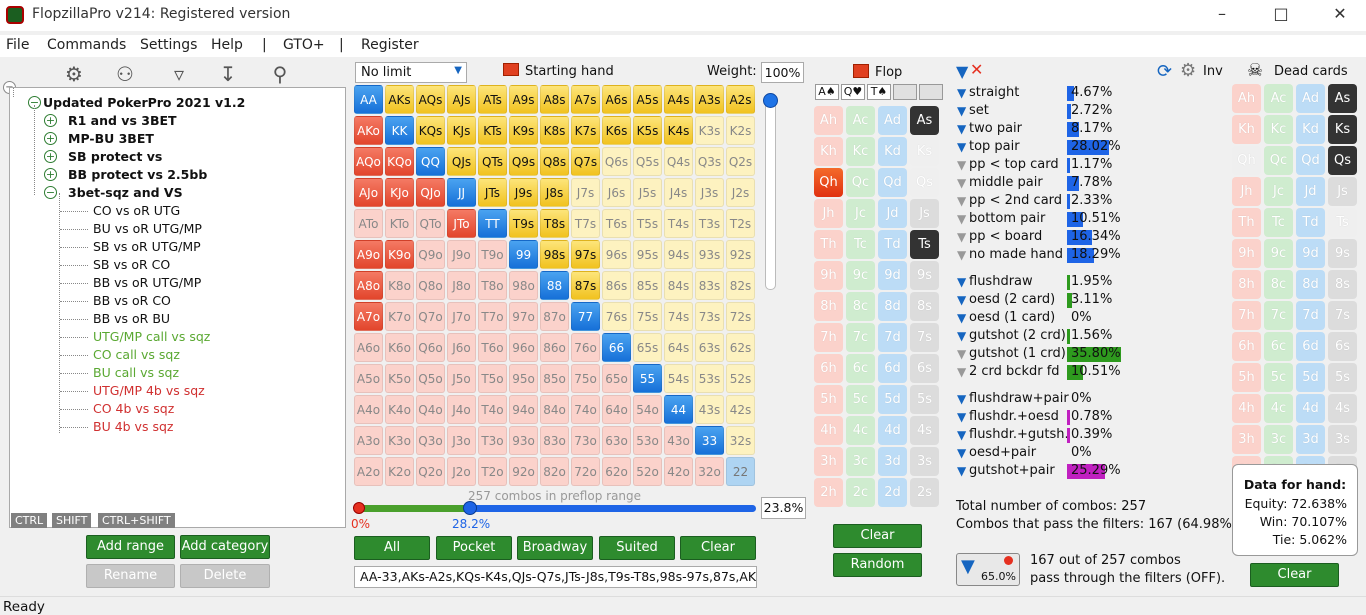 This screenshot has width=1366, height=615. Describe the element at coordinates (828, 399) in the screenshot. I see `flop-card: 5h` at that location.